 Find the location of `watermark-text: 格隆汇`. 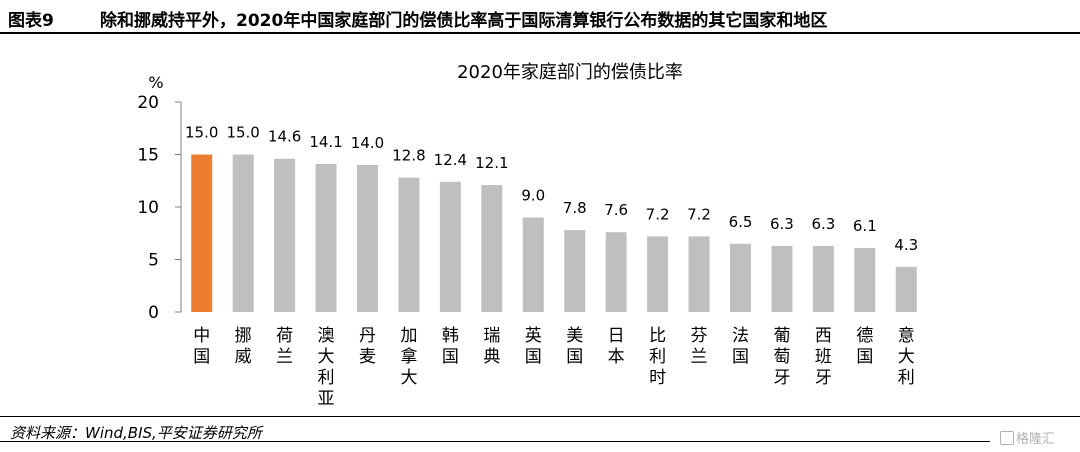

watermark-text: 格隆汇 is located at coordinates (1036, 439).